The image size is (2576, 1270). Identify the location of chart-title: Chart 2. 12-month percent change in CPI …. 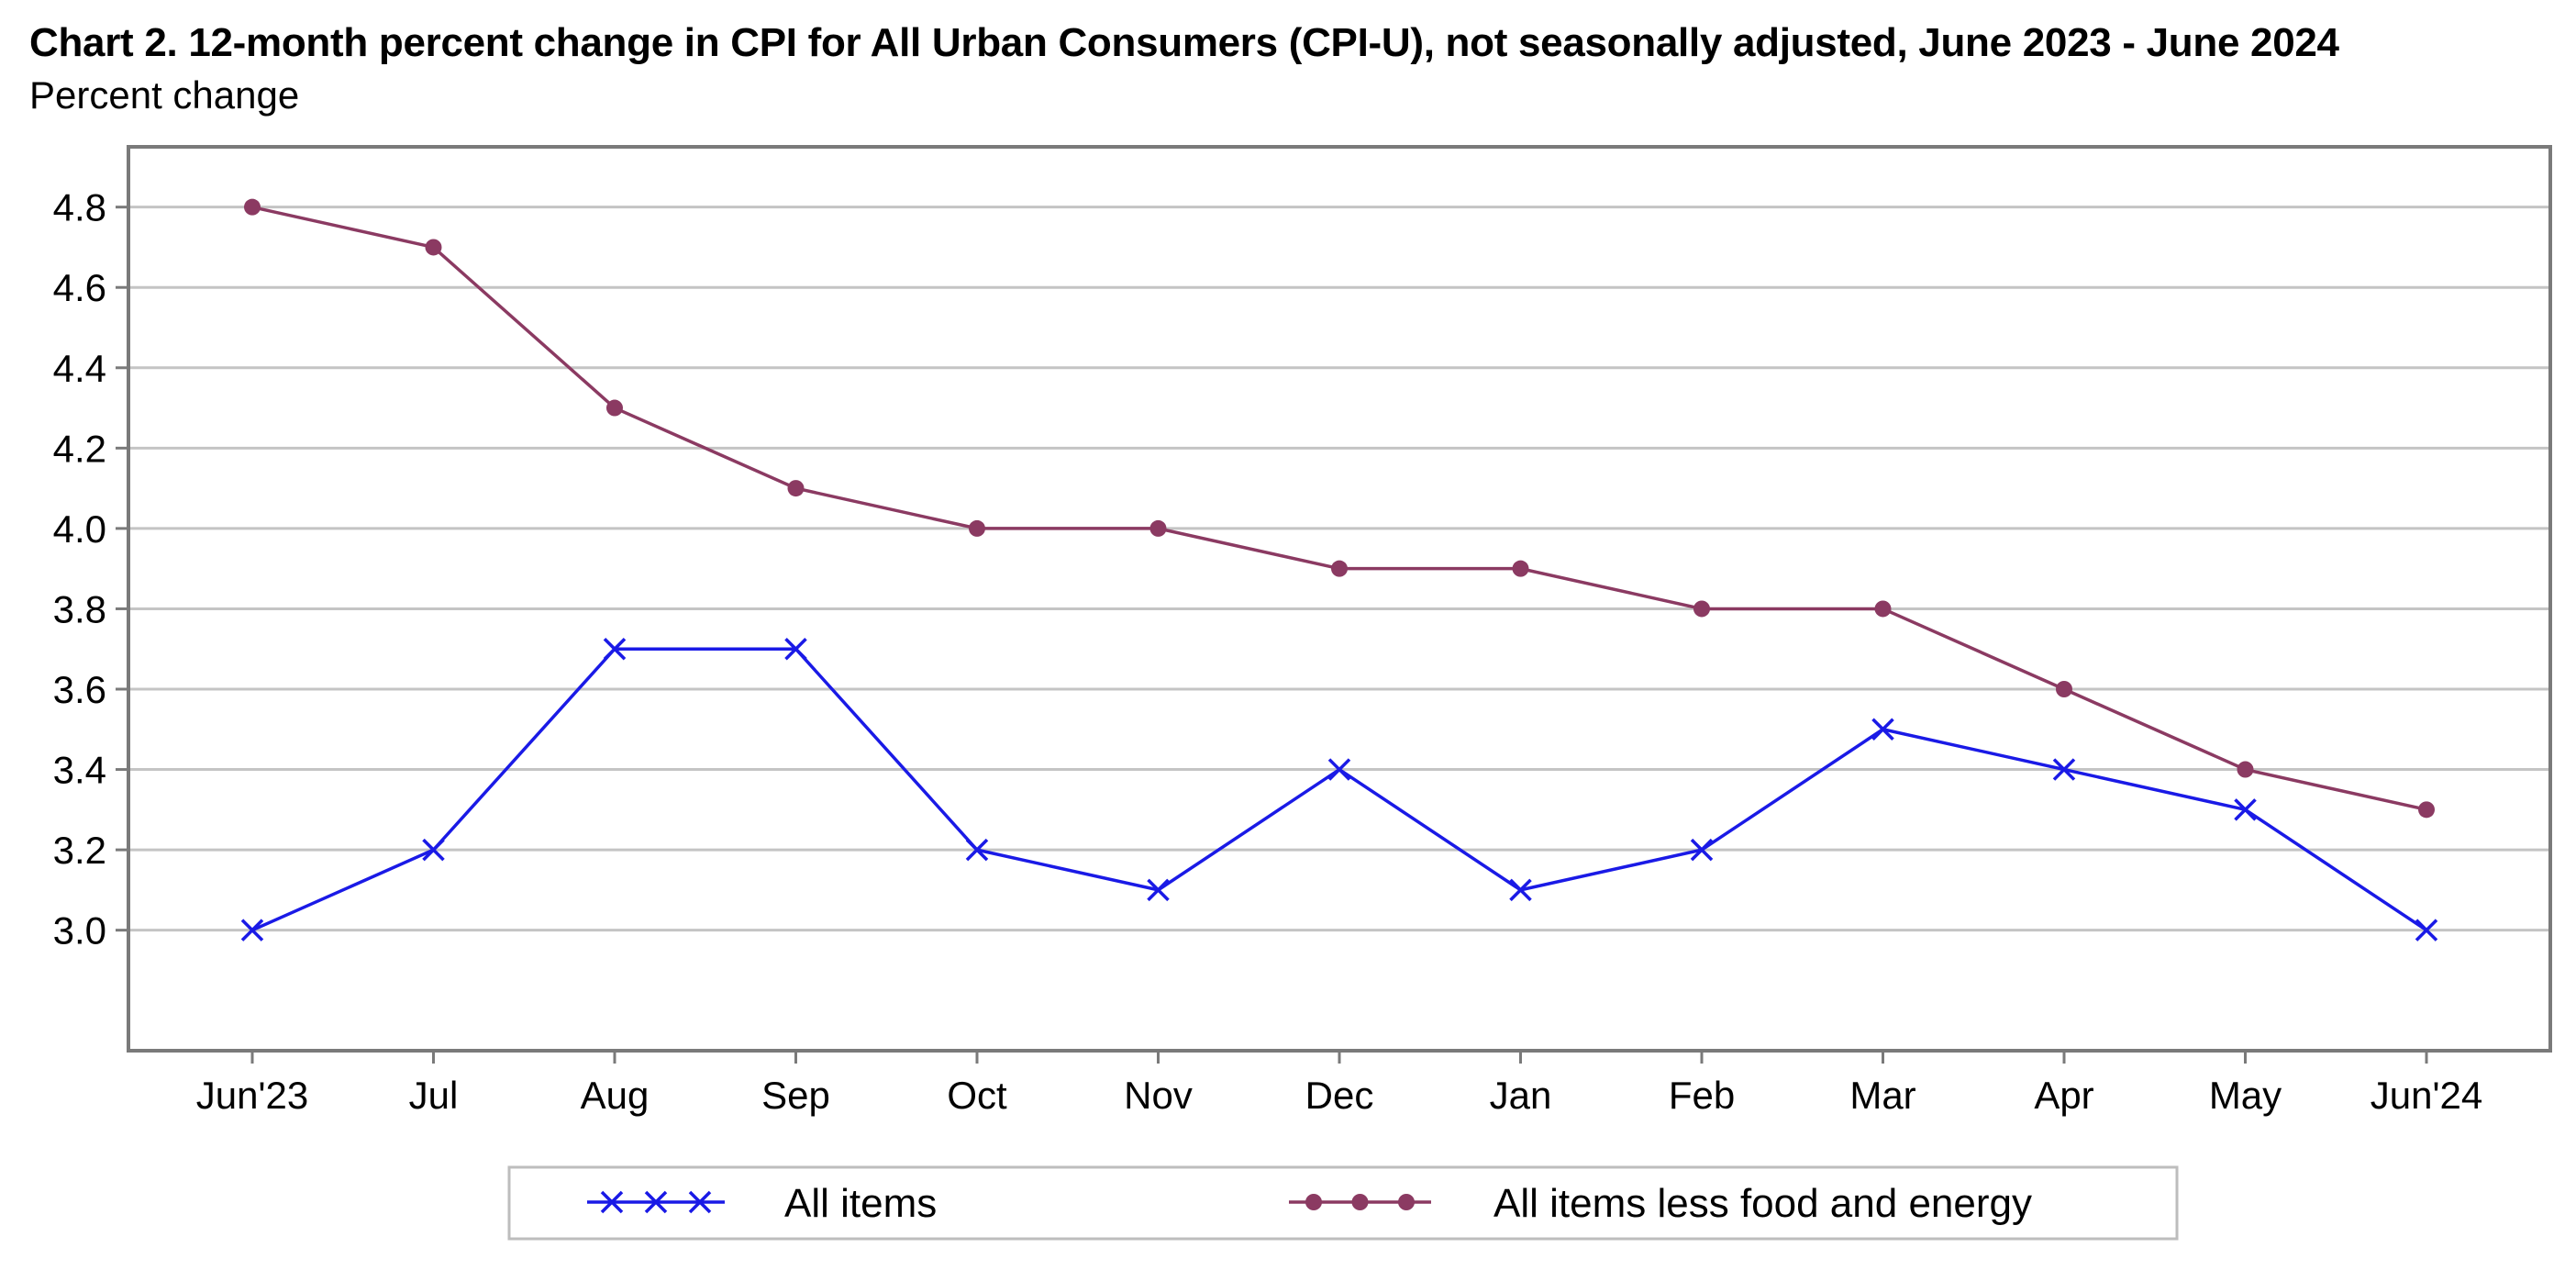
(1184, 42).